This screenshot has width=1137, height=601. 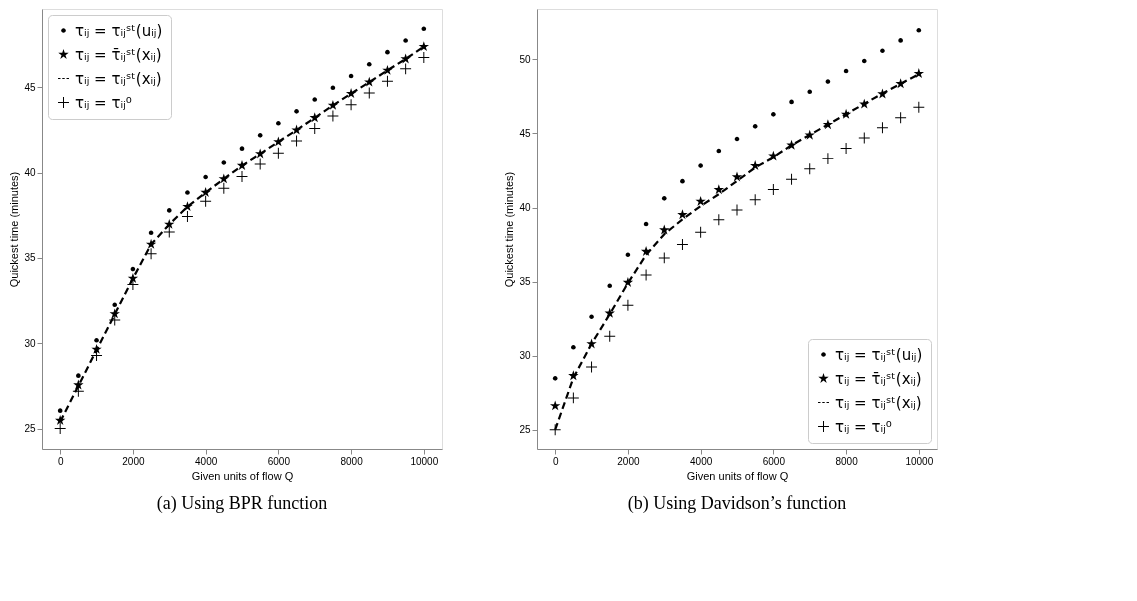 I want to click on y-tick-label: 50, so click(x=525, y=59).